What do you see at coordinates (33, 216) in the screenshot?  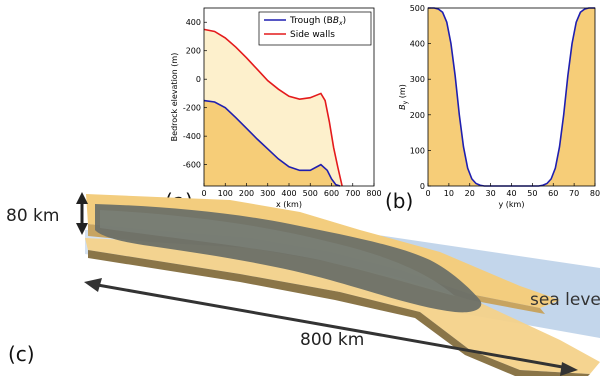 I see `width-label: 80 km` at bounding box center [33, 216].